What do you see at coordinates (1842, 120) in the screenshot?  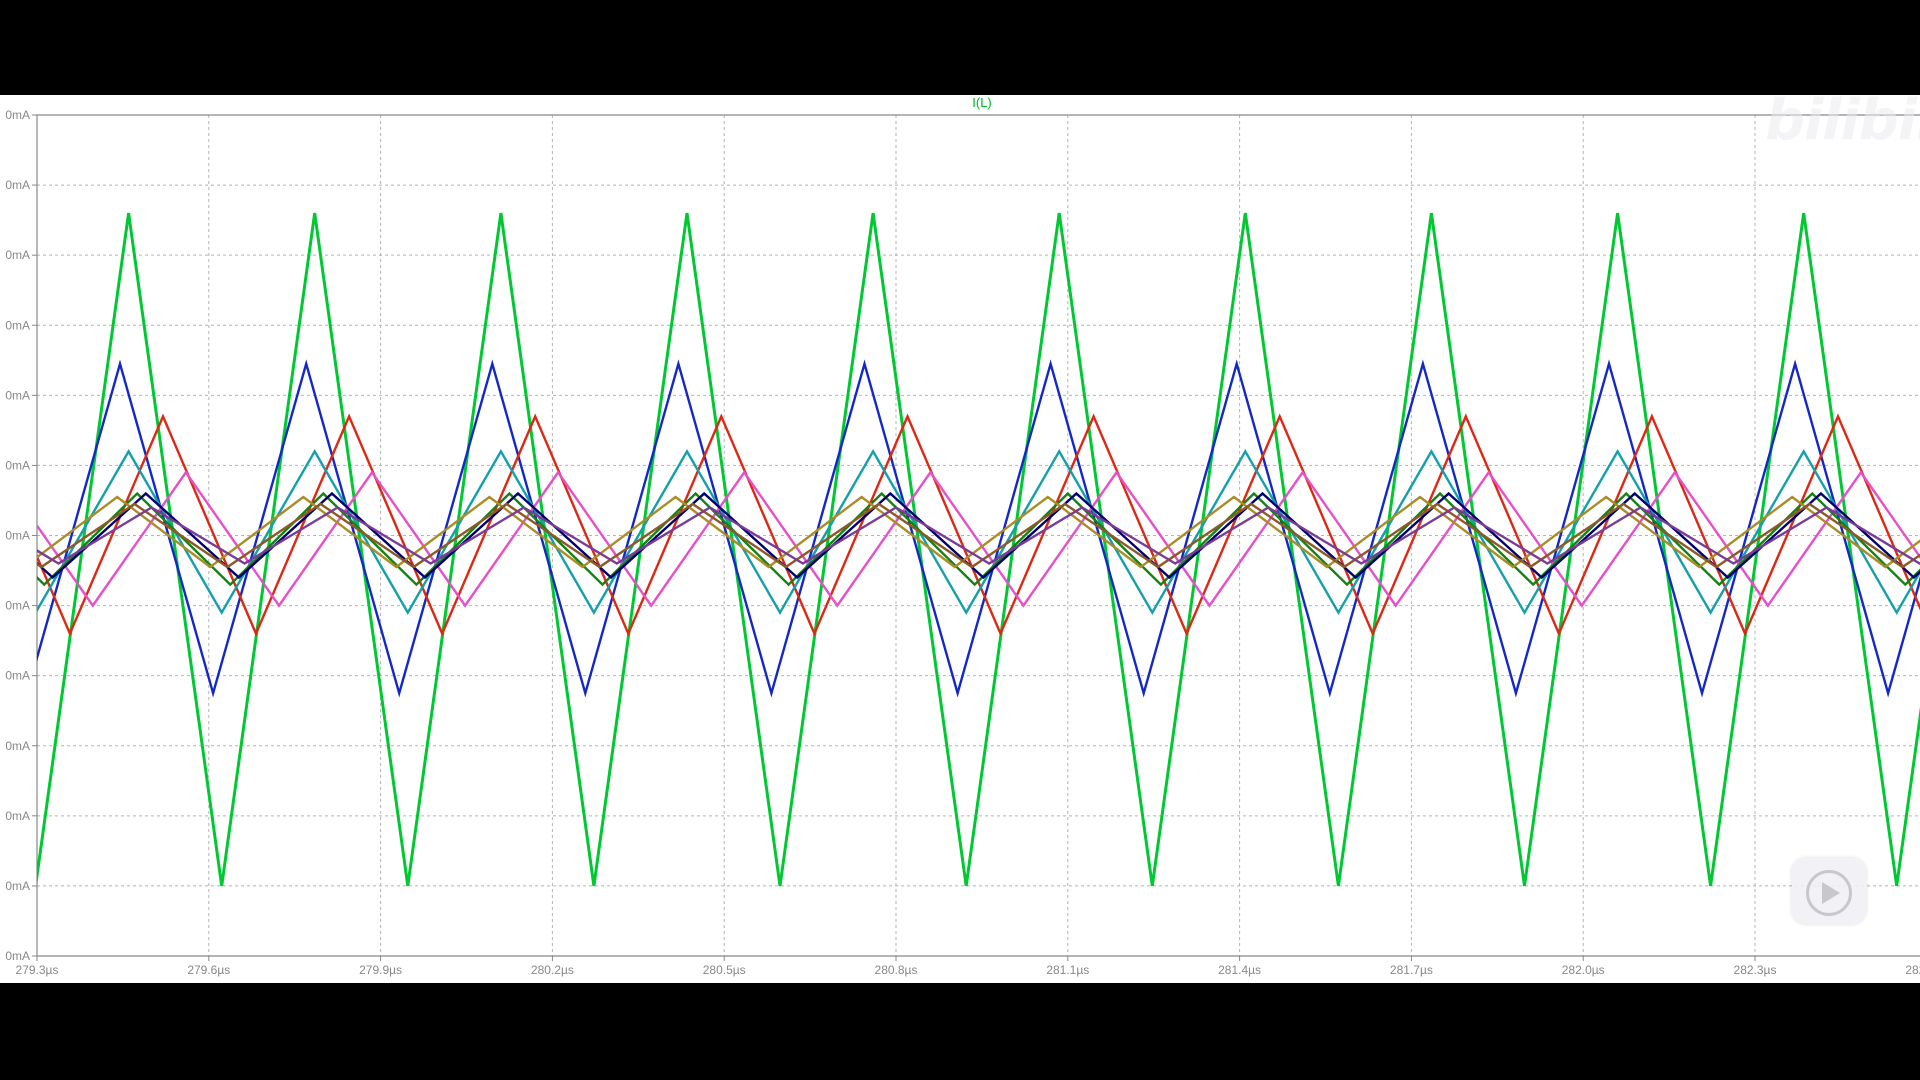 I see `bilibili-logo: bilibili` at bounding box center [1842, 120].